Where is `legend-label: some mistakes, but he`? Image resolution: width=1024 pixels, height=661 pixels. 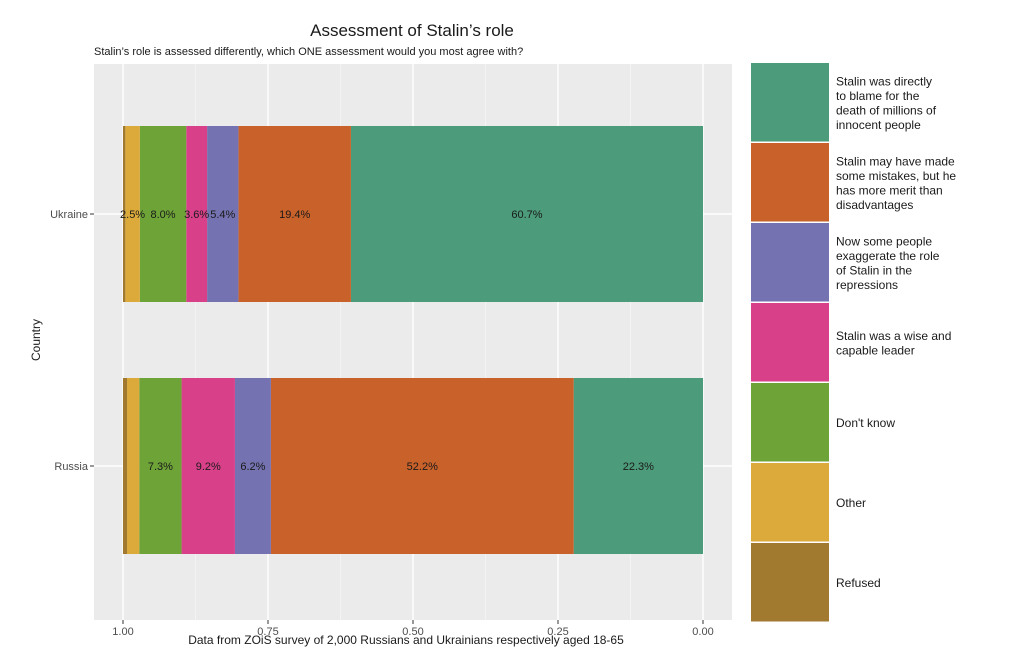
legend-label: some mistakes, but he is located at coordinates (896, 176).